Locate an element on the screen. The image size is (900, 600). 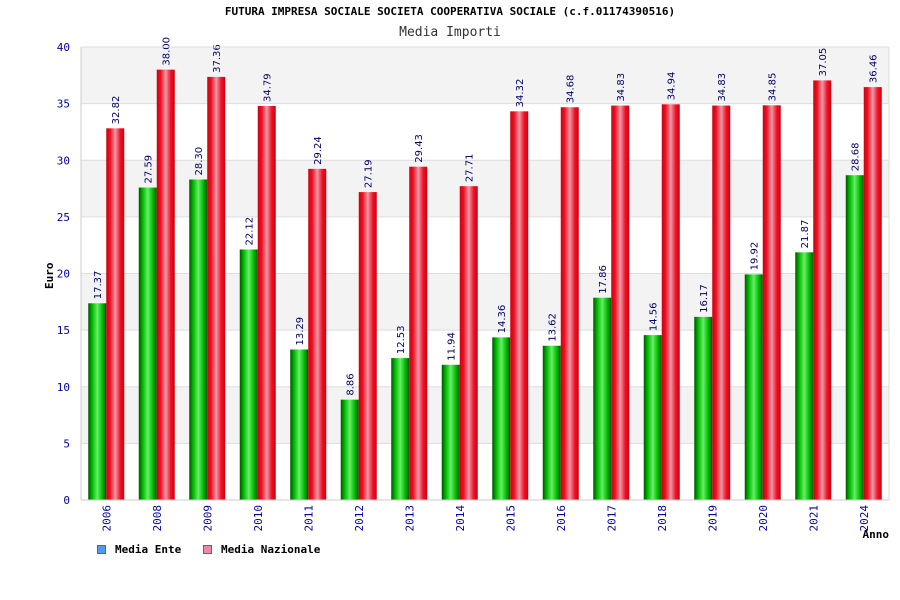
bar-media-ente-2008 is located at coordinates (147, 343).